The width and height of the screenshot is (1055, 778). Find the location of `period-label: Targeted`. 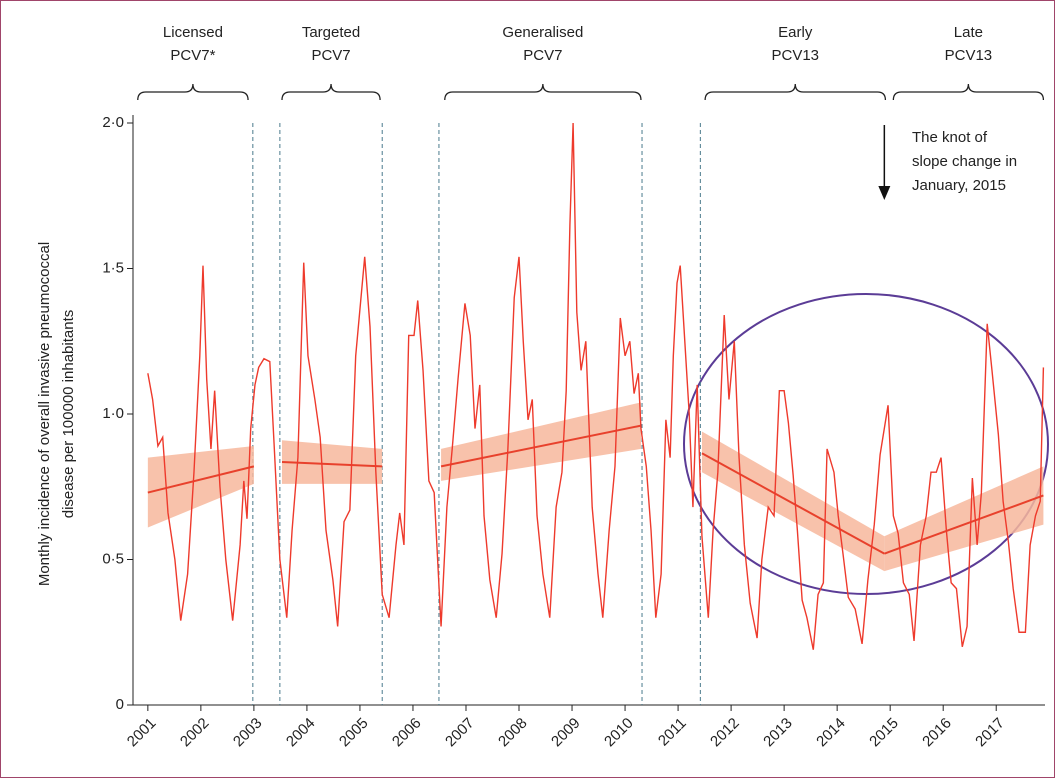

period-label: Targeted is located at coordinates (331, 32).